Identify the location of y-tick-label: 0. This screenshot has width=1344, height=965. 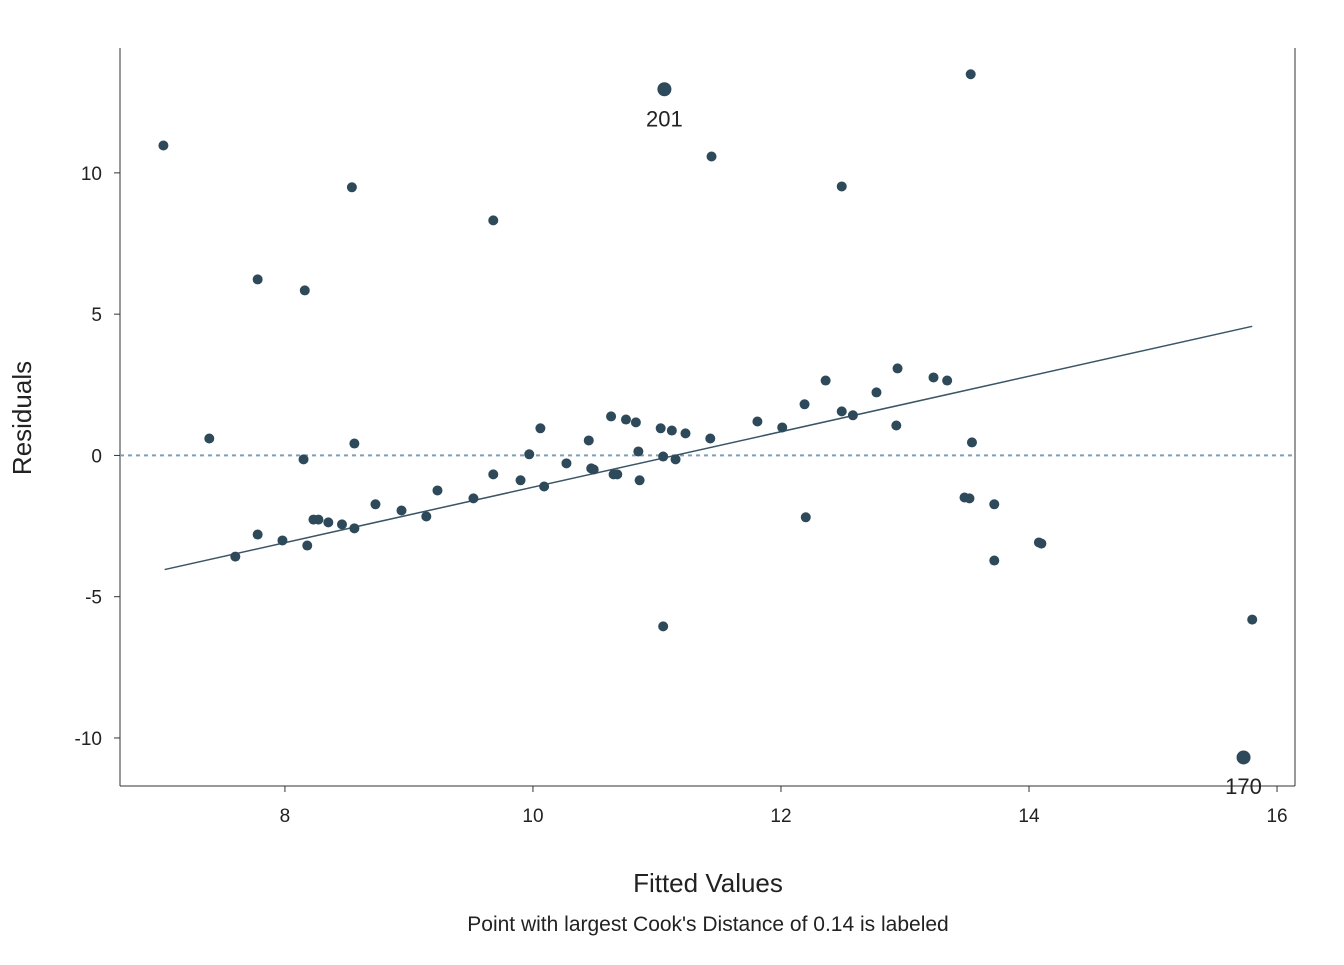
(96, 456).